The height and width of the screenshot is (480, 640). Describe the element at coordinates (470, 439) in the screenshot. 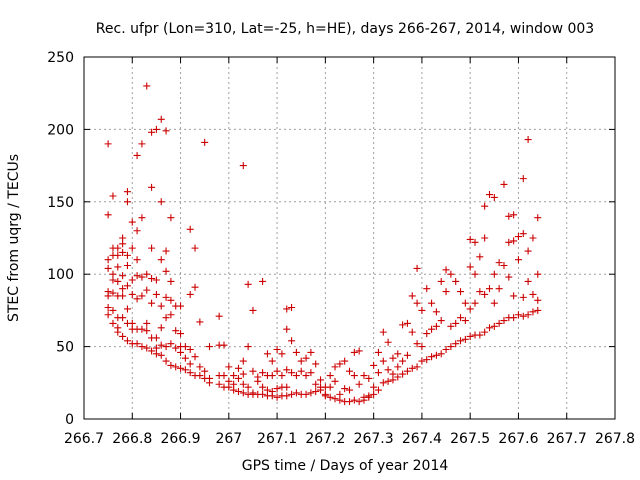

I see `x-tick-label: 267.5` at that location.